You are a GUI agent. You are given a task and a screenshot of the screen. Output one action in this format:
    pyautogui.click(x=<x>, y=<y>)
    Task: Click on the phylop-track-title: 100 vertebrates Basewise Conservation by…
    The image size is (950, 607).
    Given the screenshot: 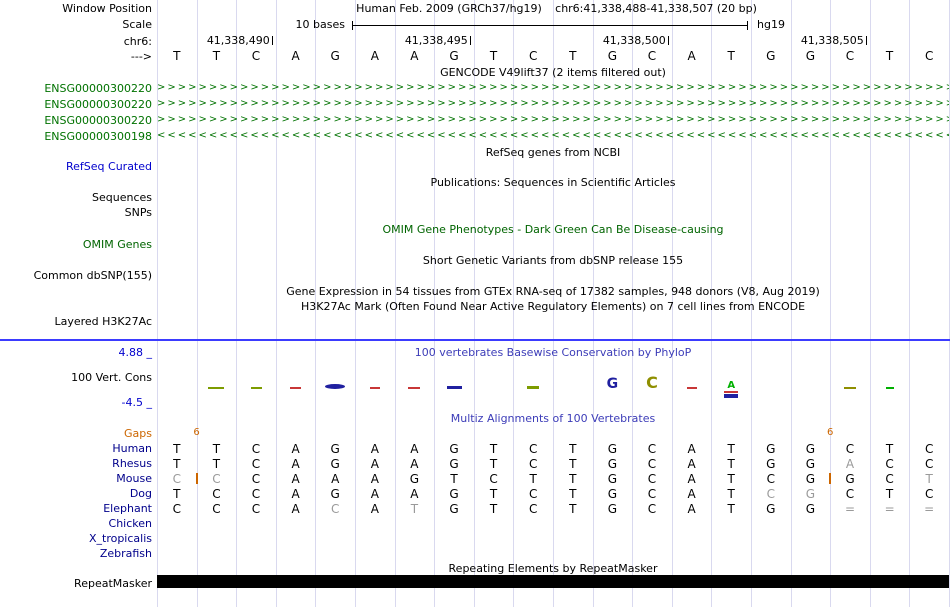 What is the action you would take?
    pyautogui.click(x=553, y=352)
    